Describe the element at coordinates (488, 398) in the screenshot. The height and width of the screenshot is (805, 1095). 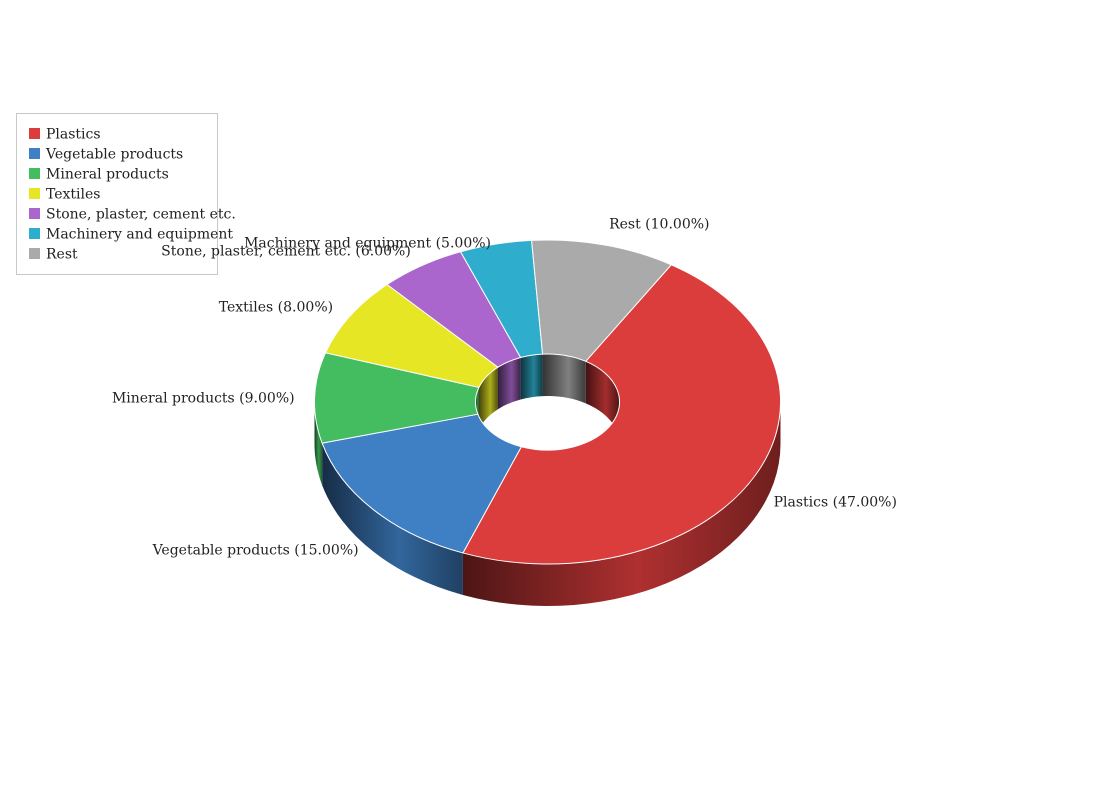
I see `inner-wall-textiles` at that location.